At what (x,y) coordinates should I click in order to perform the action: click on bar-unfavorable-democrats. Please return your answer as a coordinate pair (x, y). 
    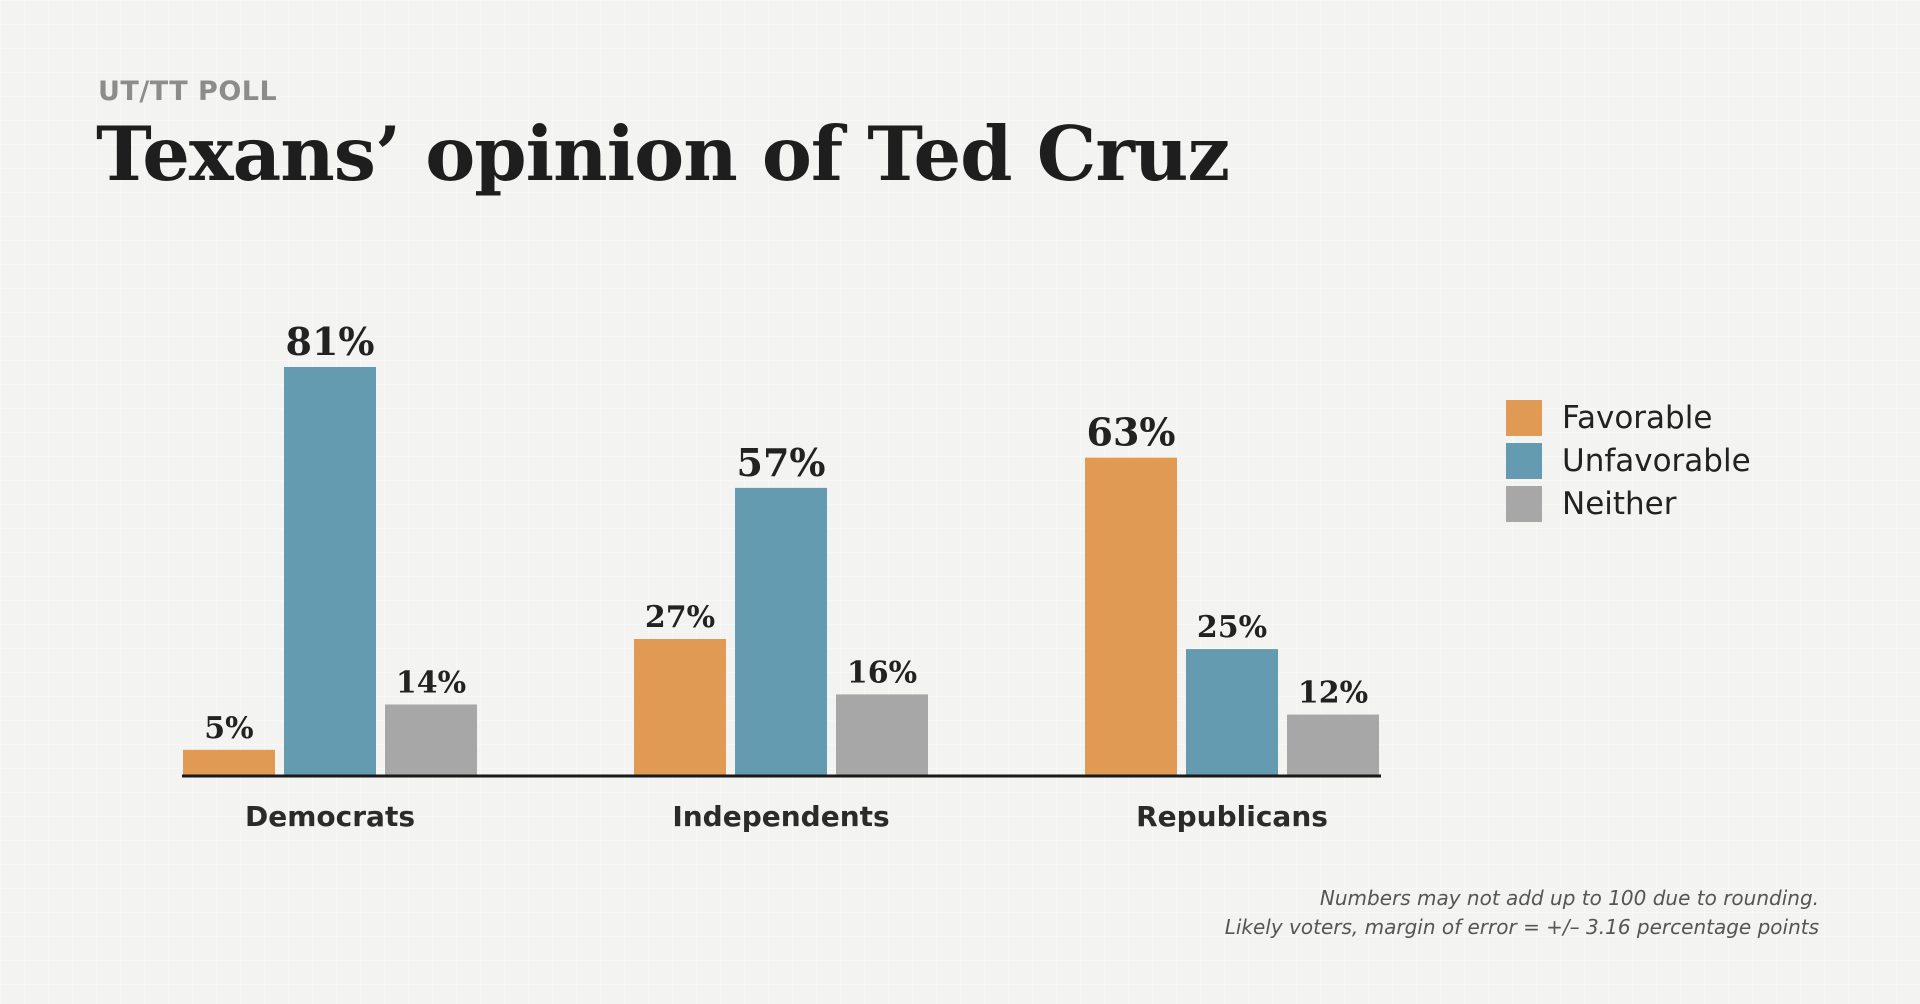
    Looking at the image, I should click on (330, 571).